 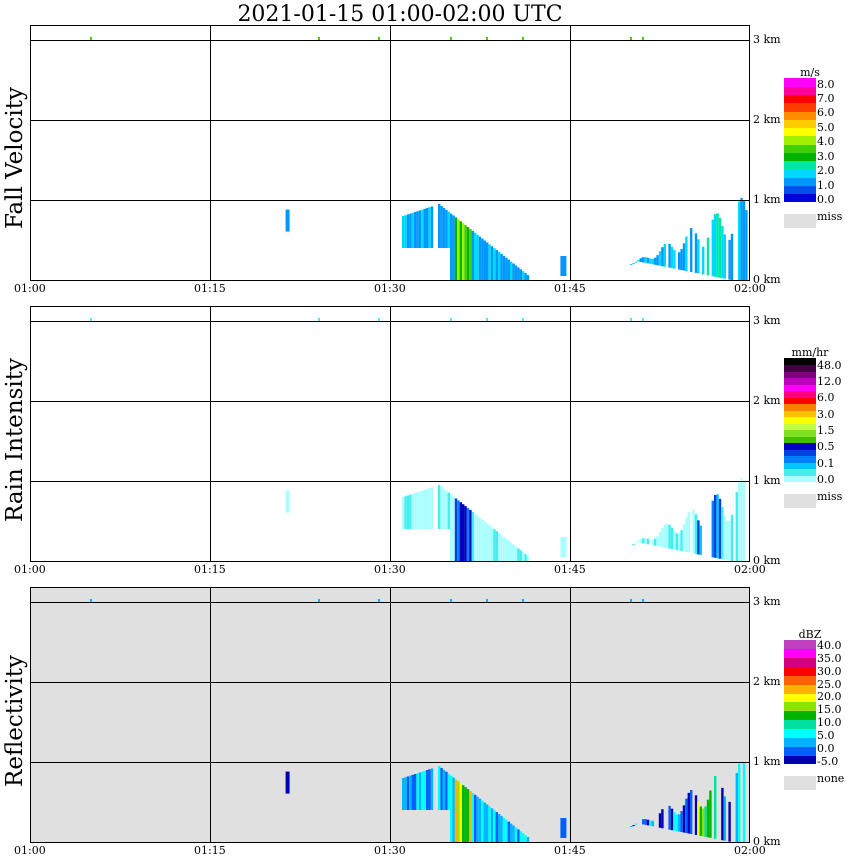 I want to click on colorbar-label: 0.0, so click(x=826, y=479).